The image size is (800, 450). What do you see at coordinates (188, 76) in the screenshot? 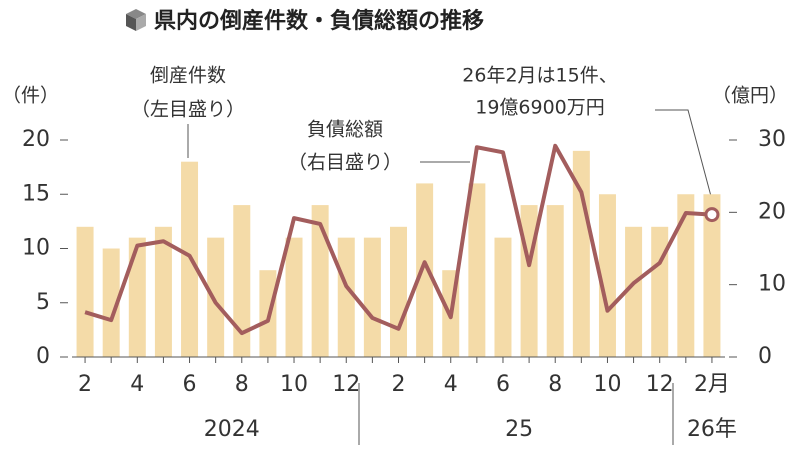
I see `bar-annotation: 倒産件数` at bounding box center [188, 76].